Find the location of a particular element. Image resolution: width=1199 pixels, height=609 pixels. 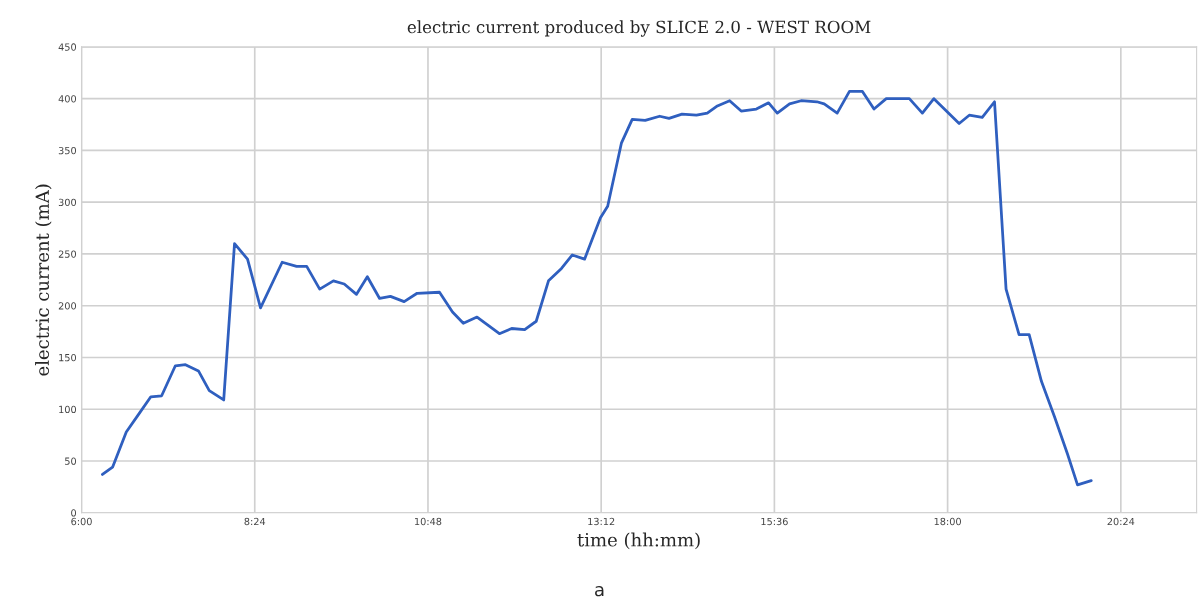

y-tick-label: 150 is located at coordinates (68, 357).